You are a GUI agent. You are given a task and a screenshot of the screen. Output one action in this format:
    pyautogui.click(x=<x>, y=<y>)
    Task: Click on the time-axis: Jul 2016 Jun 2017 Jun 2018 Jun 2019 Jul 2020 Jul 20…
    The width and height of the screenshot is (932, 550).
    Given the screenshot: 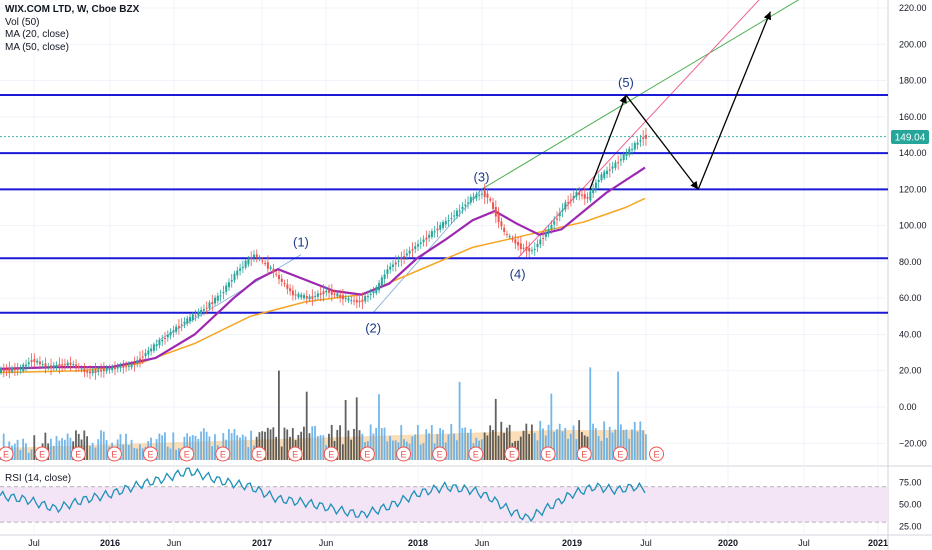 What is the action you would take?
    pyautogui.click(x=458, y=543)
    